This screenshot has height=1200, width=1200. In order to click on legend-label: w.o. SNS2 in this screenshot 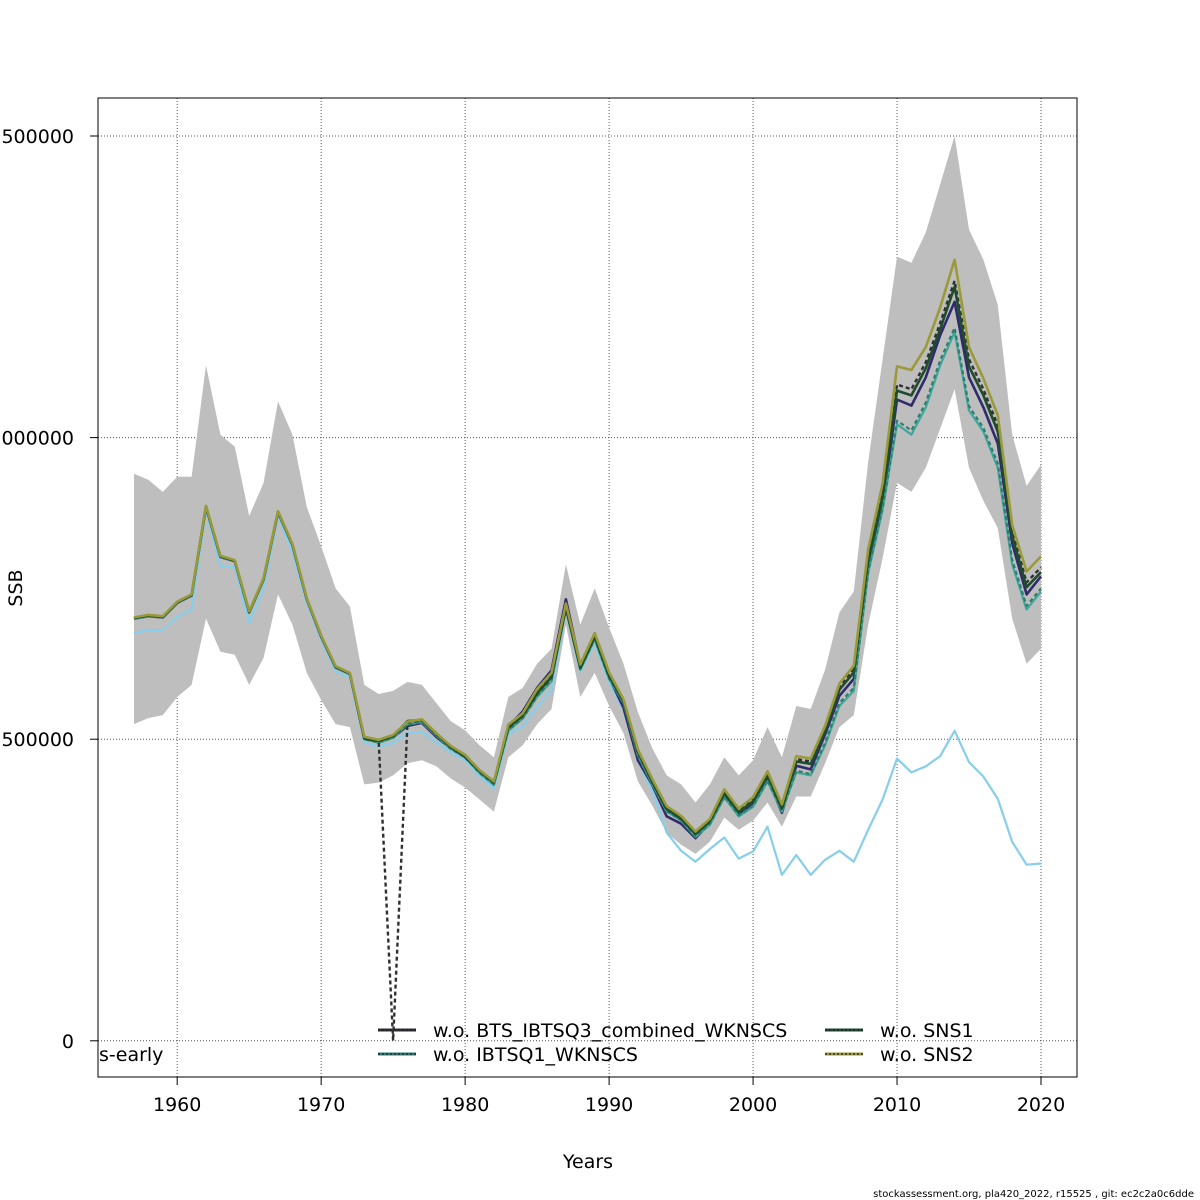, I will do `click(927, 1055)`.